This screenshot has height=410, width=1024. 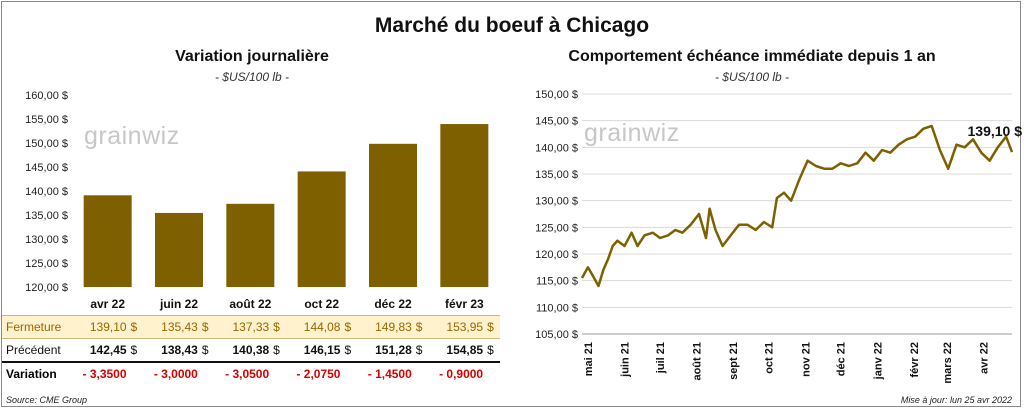 What do you see at coordinates (626, 360) in the screenshot?
I see `line-x-tick-label: juin 21` at bounding box center [626, 360].